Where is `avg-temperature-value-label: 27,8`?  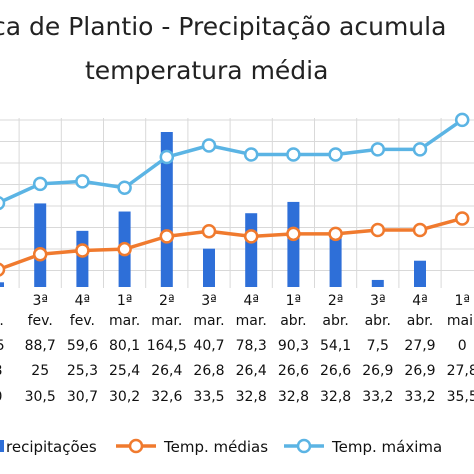
avg-temperature-value-label: 27,8 is located at coordinates (460, 371).